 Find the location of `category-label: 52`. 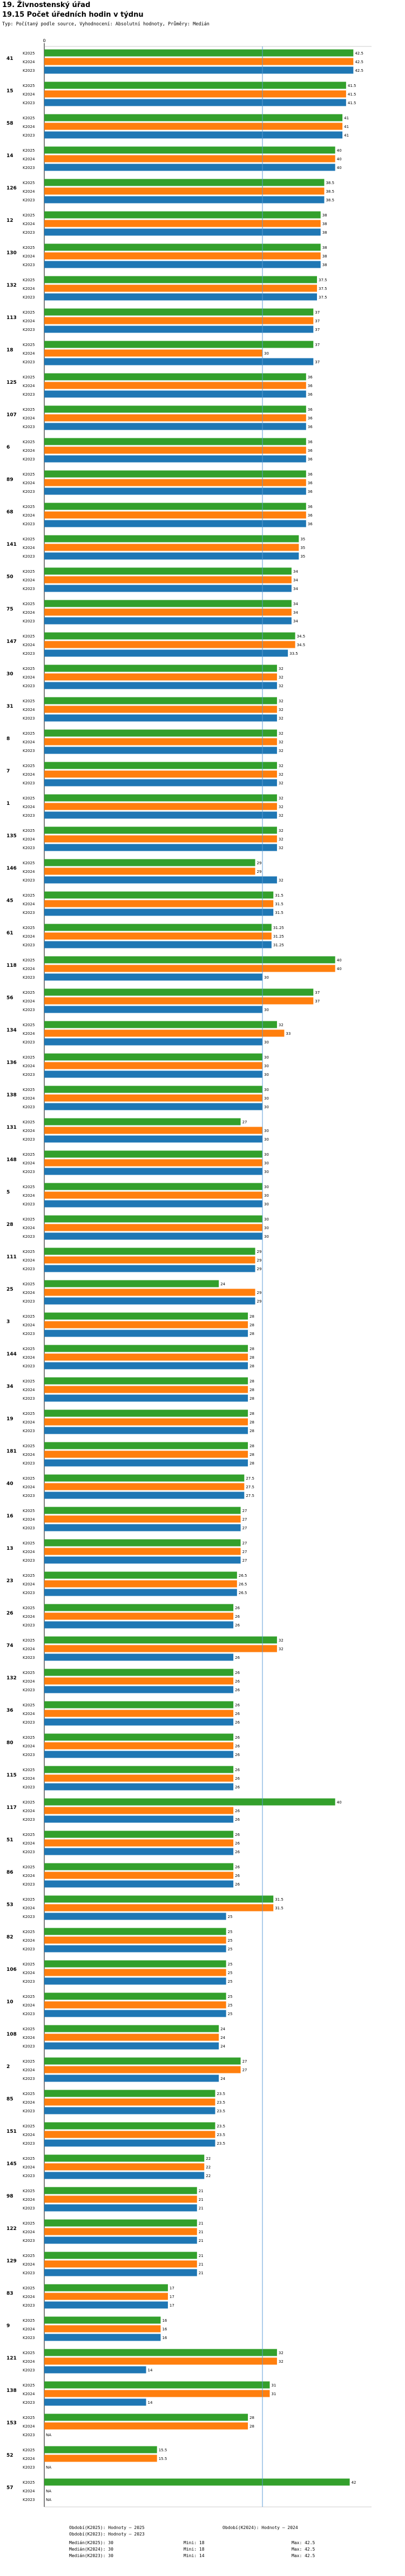

category-label: 52 is located at coordinates (10, 2455).